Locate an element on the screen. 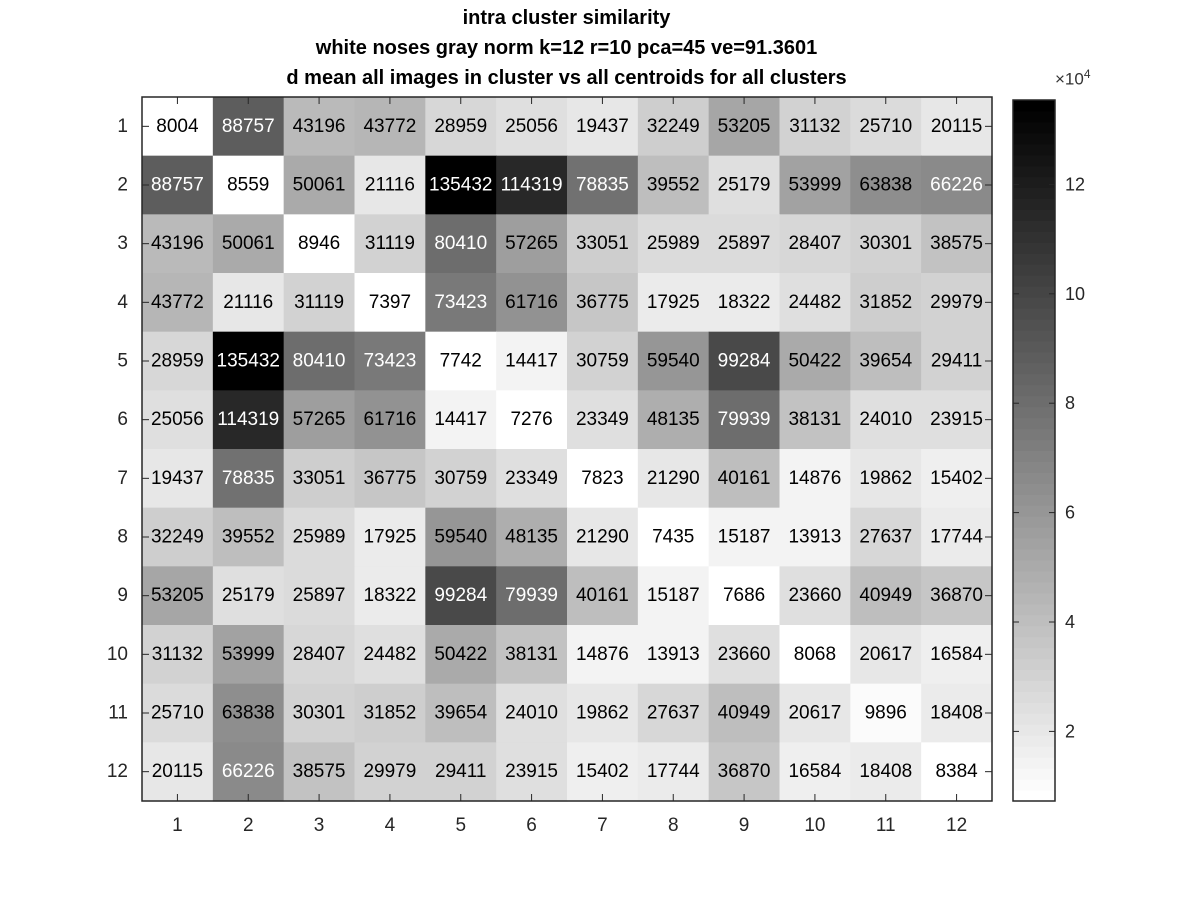 The width and height of the screenshot is (1200, 900). heatmap-cell-r5-c6 is located at coordinates (532, 361).